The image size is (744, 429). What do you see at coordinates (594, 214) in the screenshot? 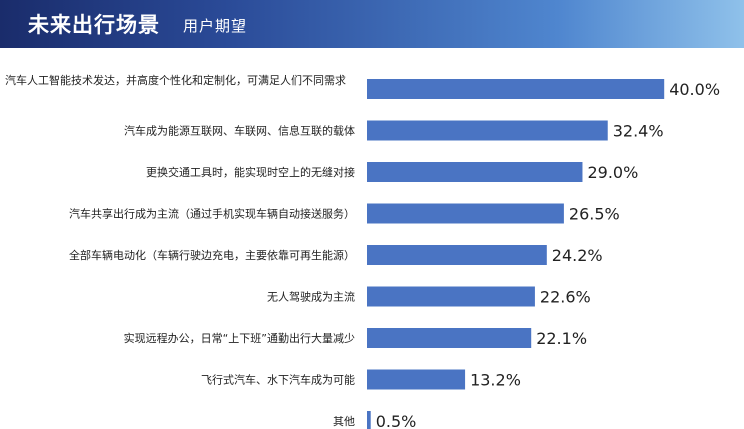
I see `value-label-4: 26.5%` at bounding box center [594, 214].